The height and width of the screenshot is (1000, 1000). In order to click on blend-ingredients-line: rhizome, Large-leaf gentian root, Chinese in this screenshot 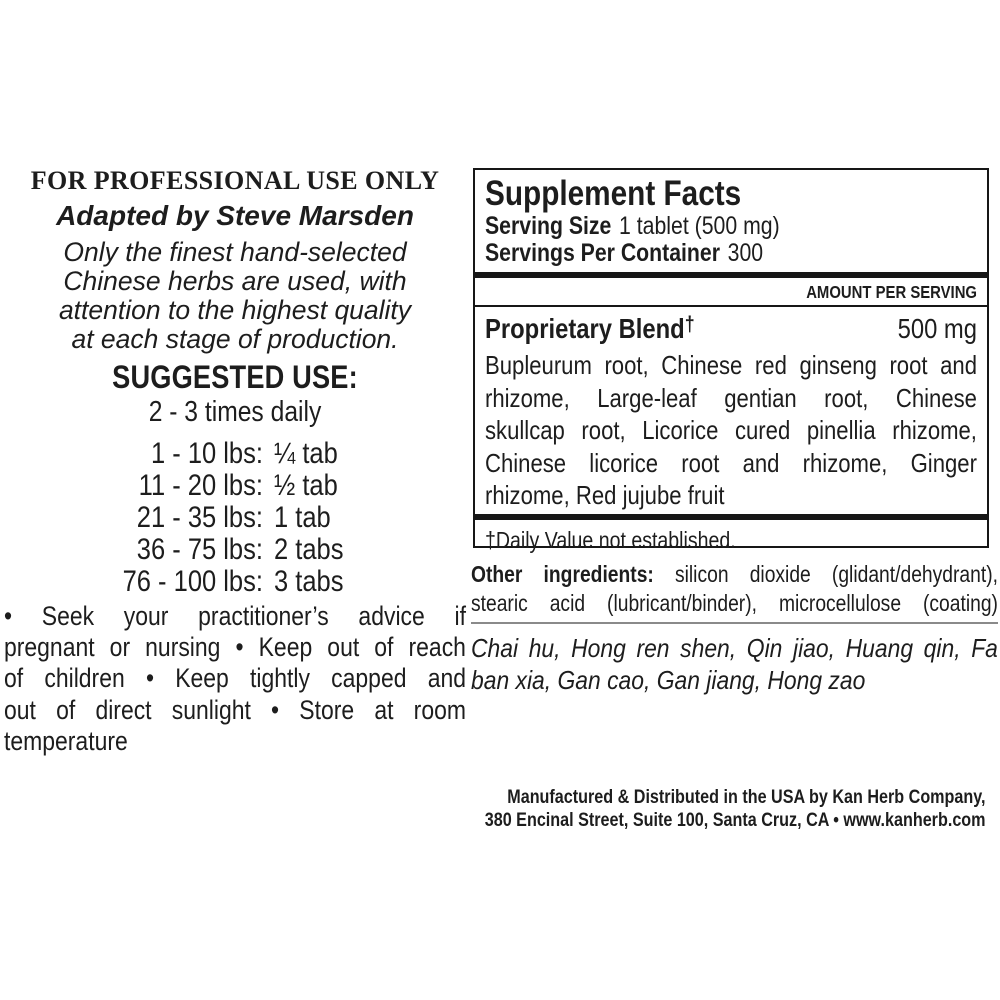, I will do `click(731, 397)`.